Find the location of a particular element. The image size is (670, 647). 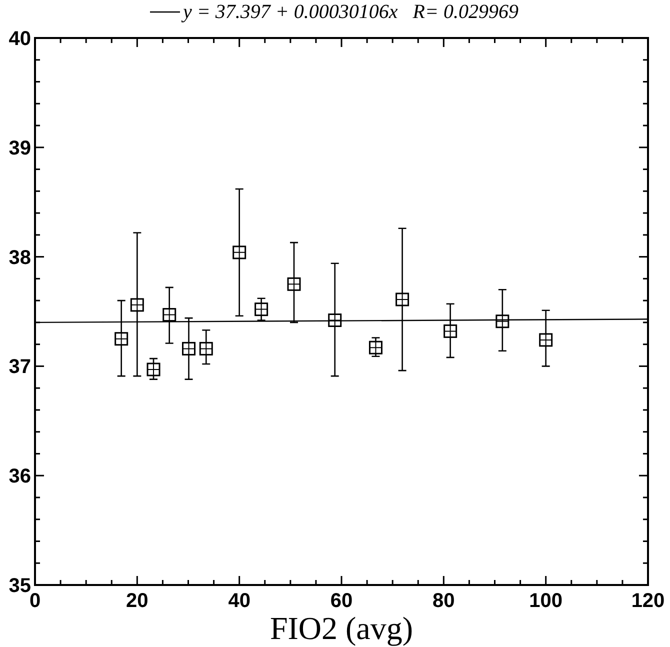

x-tick-label: 20 is located at coordinates (137, 601).